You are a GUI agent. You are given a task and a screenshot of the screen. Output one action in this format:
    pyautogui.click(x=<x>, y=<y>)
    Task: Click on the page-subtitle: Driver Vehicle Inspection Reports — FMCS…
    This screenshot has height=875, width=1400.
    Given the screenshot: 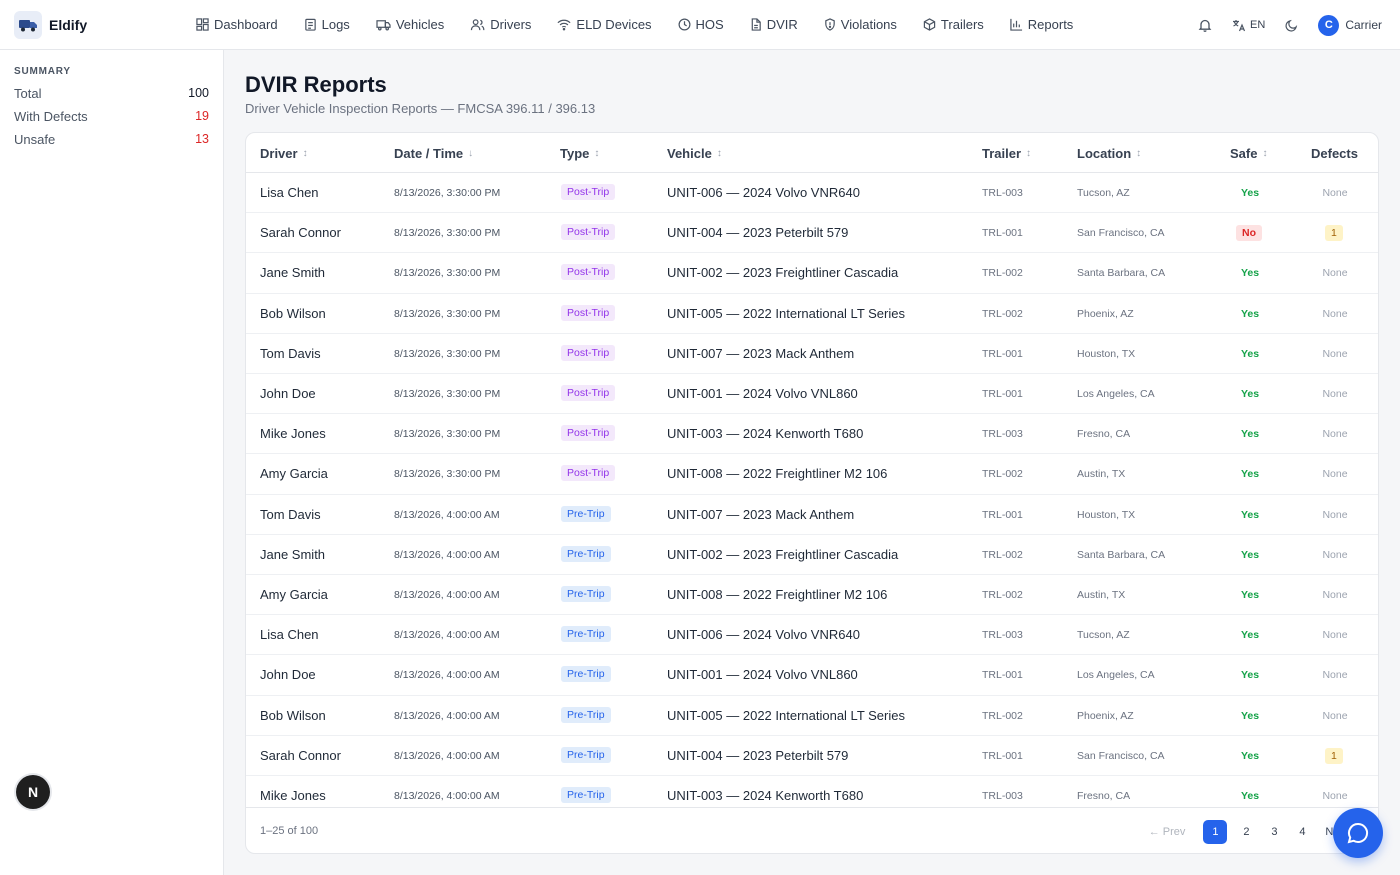 What is the action you would take?
    pyautogui.click(x=420, y=108)
    